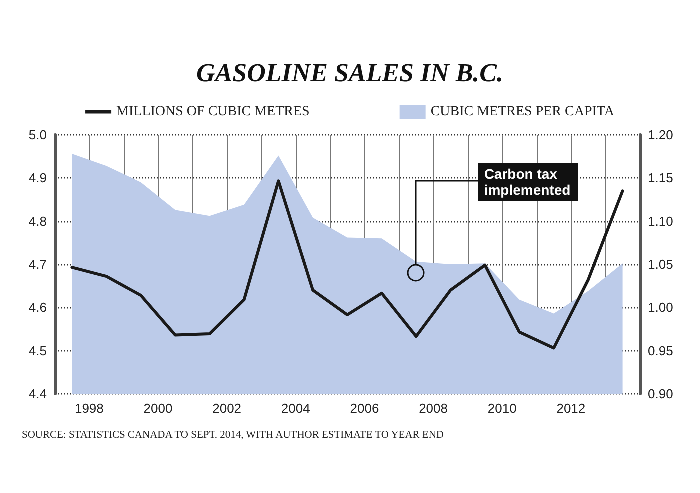 The height and width of the screenshot is (493, 700). I want to click on x-tick-label: 2004, so click(295, 408).